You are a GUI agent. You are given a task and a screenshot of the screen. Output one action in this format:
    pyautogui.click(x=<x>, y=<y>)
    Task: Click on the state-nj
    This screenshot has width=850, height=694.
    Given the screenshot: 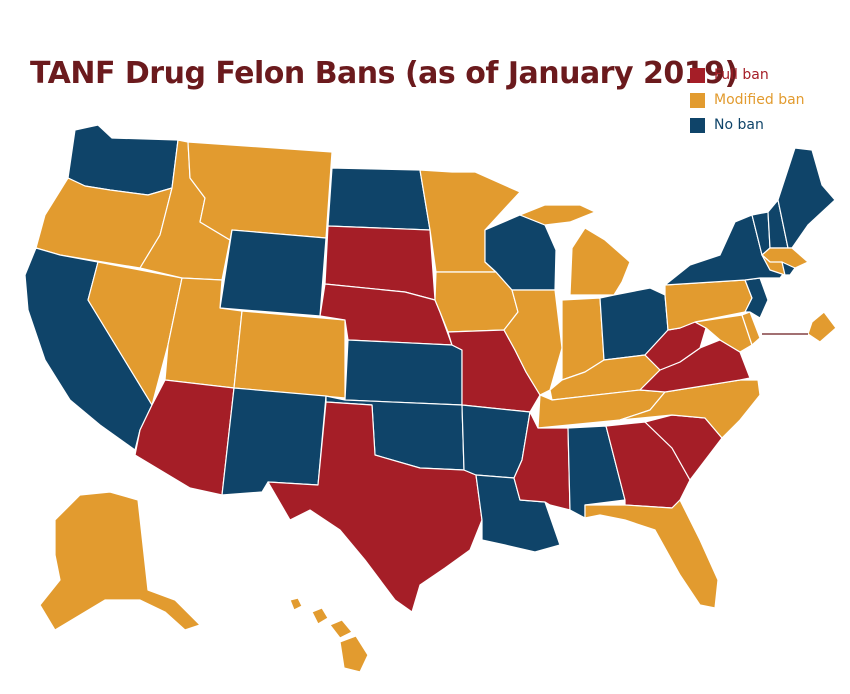 What is the action you would take?
    pyautogui.click(x=756, y=298)
    